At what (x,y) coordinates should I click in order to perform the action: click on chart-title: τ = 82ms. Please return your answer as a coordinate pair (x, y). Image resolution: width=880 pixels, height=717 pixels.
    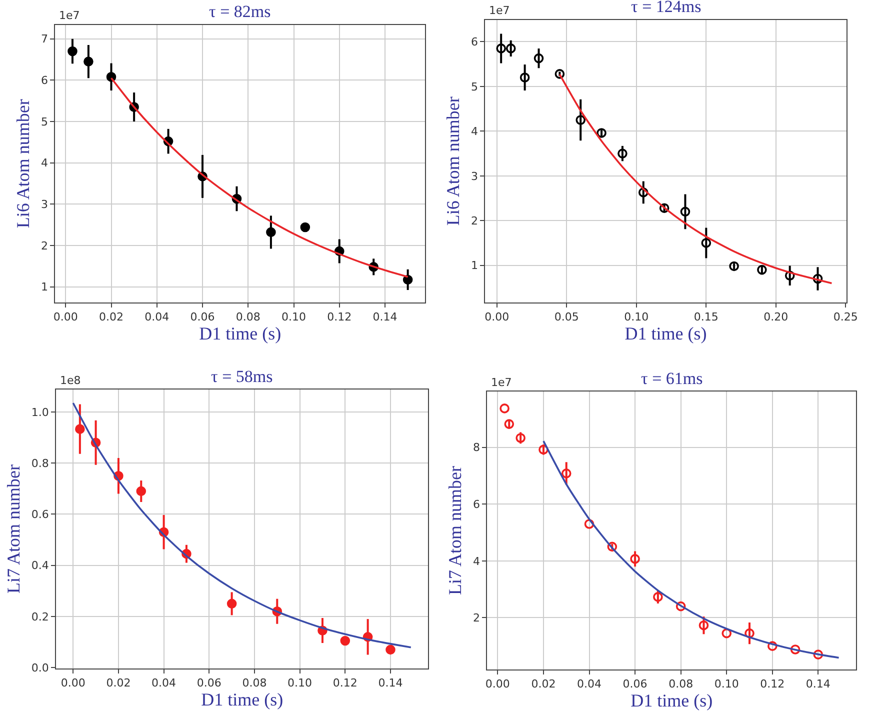
    Looking at the image, I should click on (240, 11).